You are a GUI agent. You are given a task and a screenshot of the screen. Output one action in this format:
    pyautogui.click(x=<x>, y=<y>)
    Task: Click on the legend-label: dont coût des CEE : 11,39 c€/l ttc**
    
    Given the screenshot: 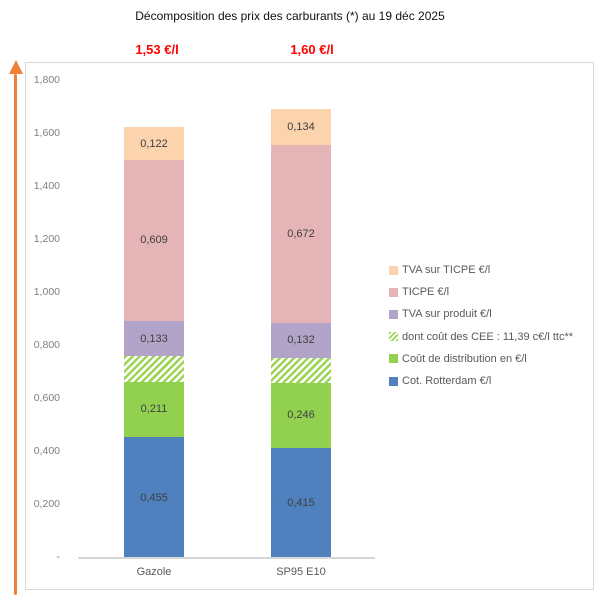 What is the action you would take?
    pyautogui.click(x=488, y=336)
    